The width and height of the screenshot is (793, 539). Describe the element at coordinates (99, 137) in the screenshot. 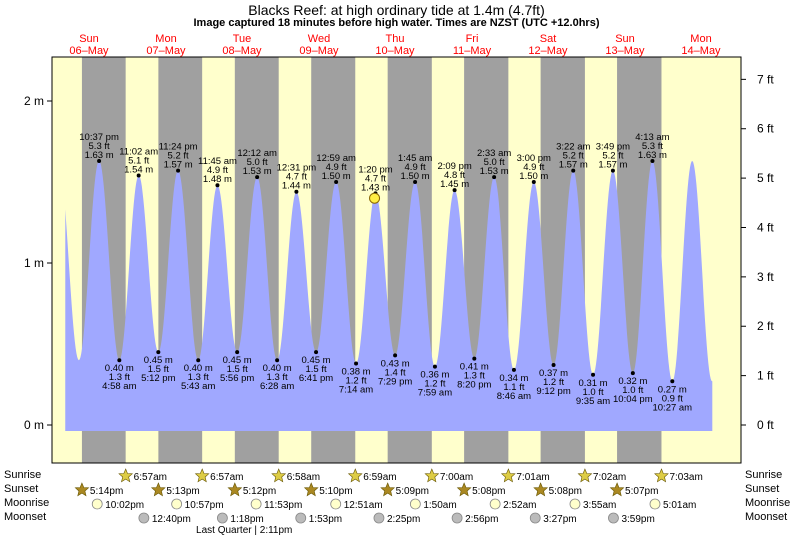

I see `tide-time-label: 10:37 pm` at that location.